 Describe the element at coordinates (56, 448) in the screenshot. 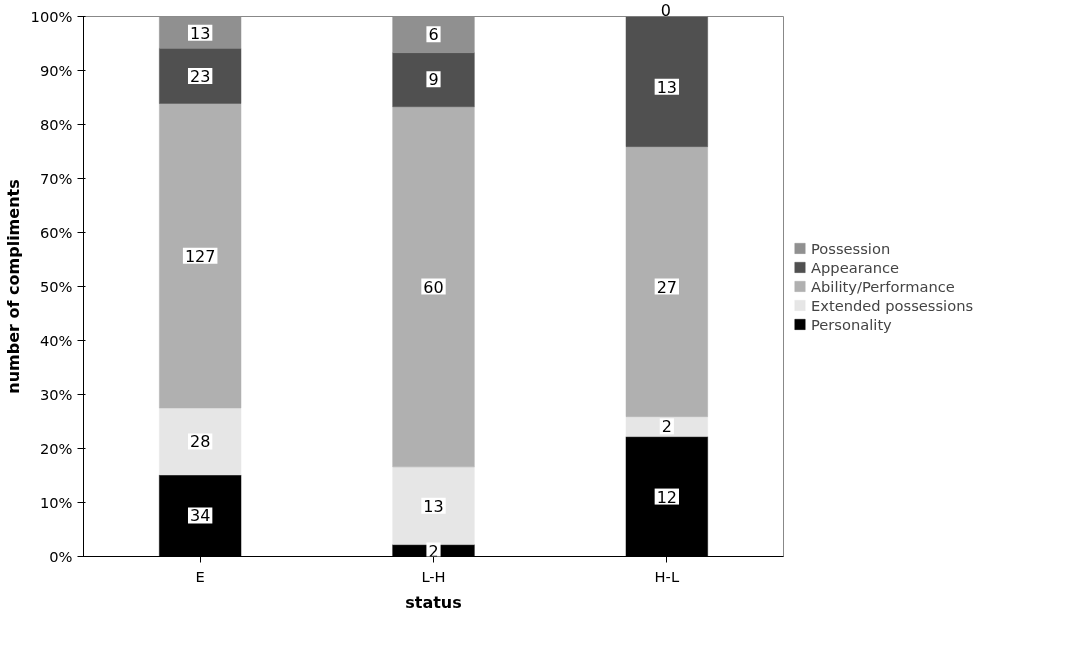

I see `y-tick-label: 20%` at that location.